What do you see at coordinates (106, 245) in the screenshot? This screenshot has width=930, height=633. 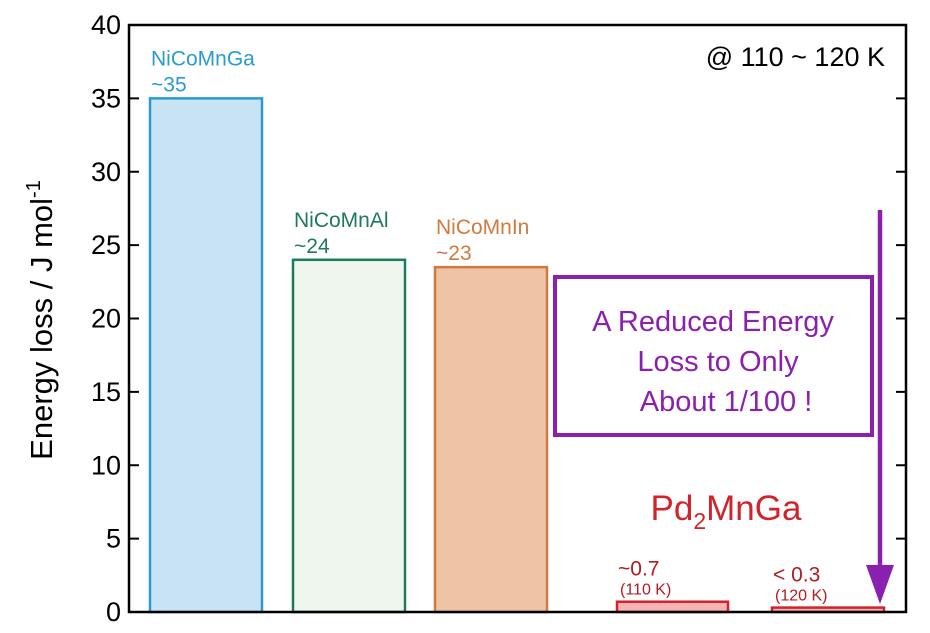 I see `y-tick-label: 25` at bounding box center [106, 245].